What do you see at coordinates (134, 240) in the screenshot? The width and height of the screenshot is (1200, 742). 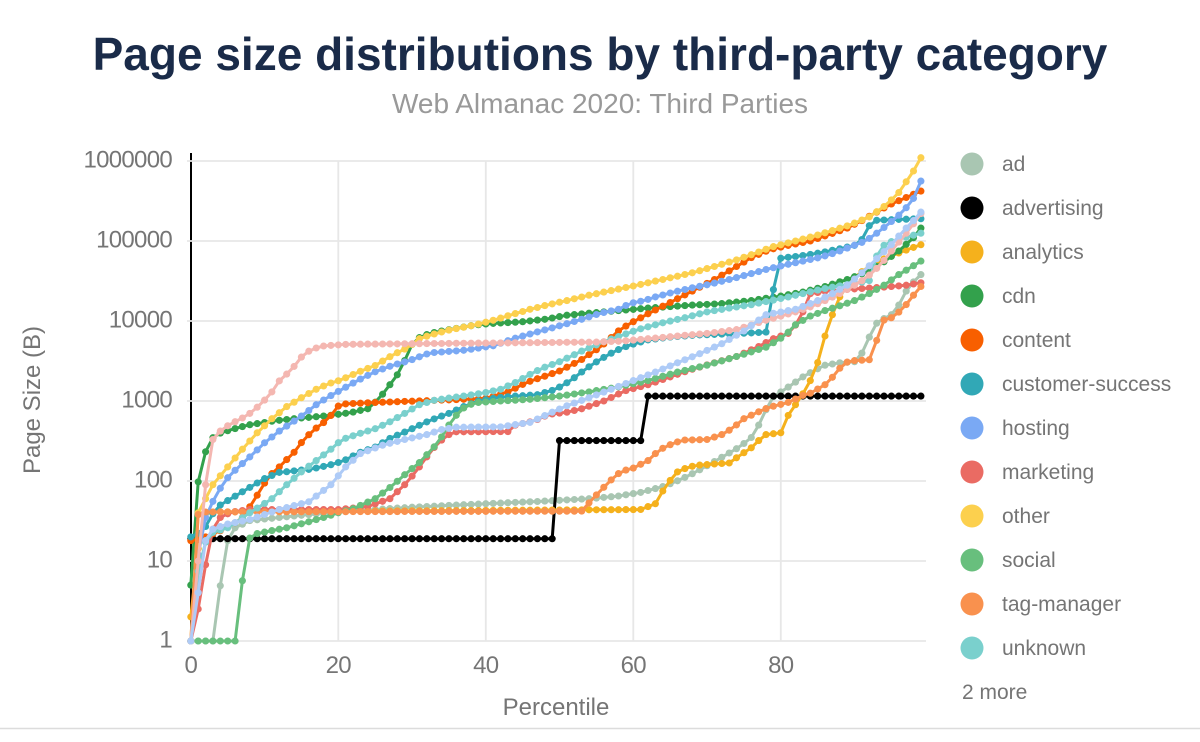 I see `svg-text: 100000` at bounding box center [134, 240].